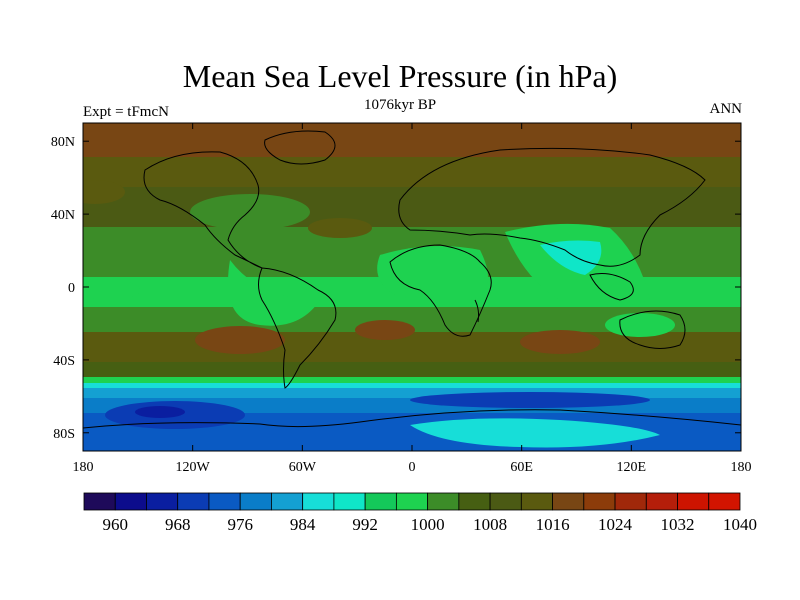 This screenshot has width=800, height=600. What do you see at coordinates (428, 524) in the screenshot?
I see `colorbar-label: 1000` at bounding box center [428, 524].